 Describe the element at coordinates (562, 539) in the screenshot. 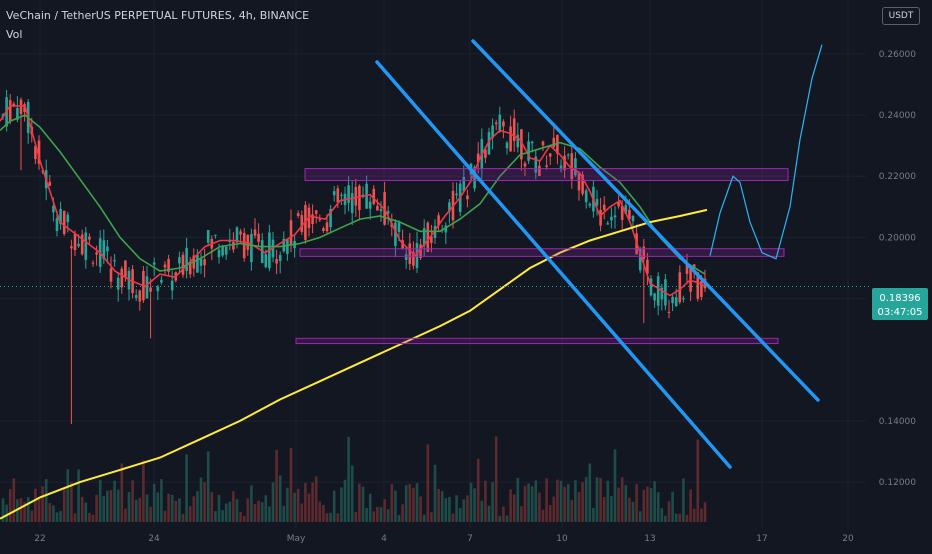

I see `x-tick-label: 10` at that location.